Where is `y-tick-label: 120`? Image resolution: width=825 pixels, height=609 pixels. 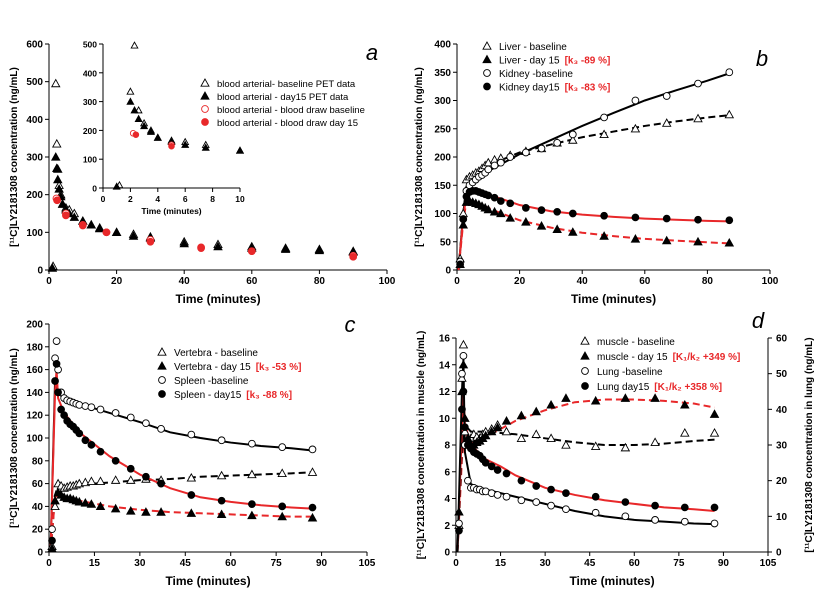
y-tick-label: 120 is located at coordinates (34, 416).